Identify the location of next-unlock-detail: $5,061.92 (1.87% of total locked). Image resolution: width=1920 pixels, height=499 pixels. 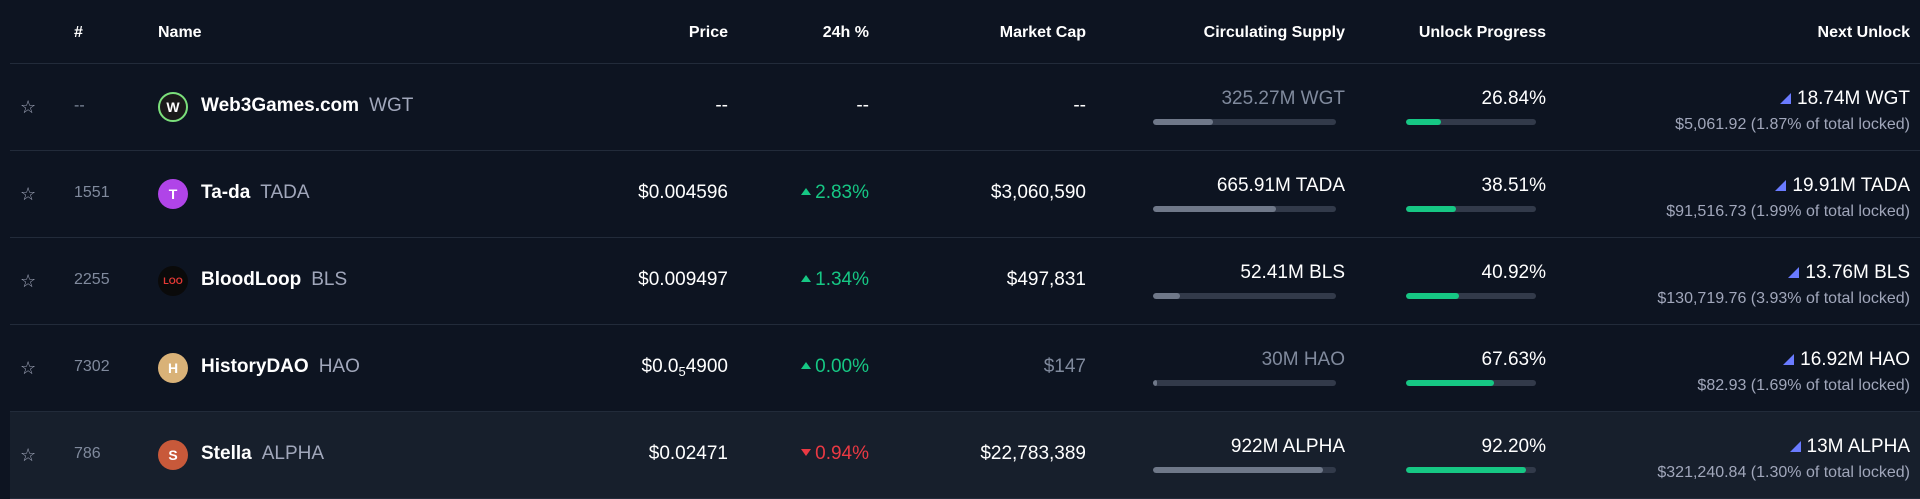
(1792, 124).